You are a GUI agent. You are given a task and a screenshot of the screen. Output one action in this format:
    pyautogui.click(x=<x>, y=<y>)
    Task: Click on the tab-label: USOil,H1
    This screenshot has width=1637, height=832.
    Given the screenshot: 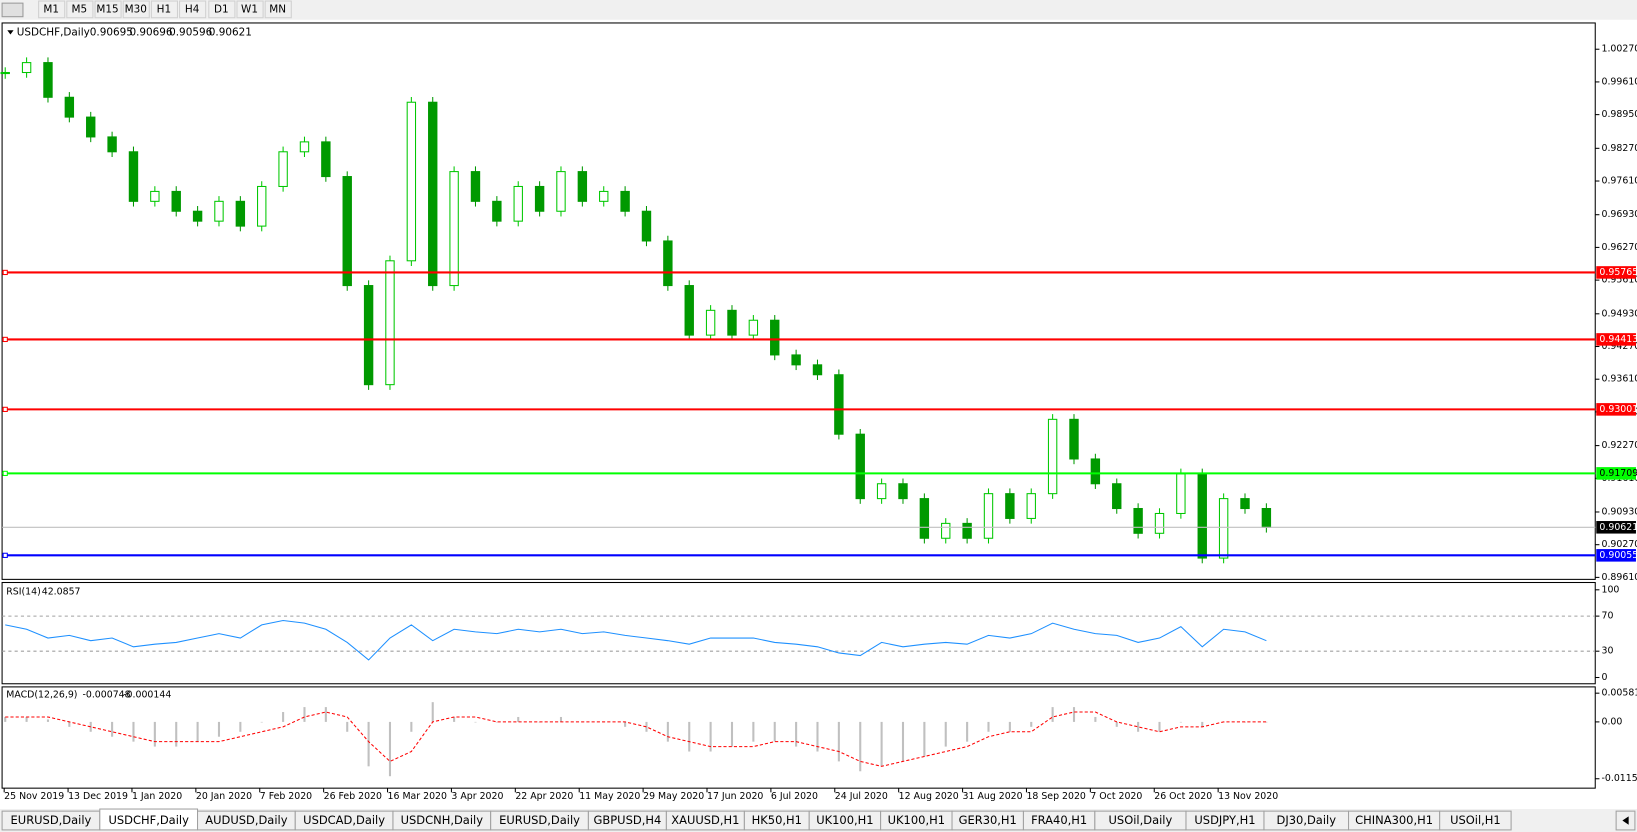 What is the action you would take?
    pyautogui.click(x=1475, y=820)
    